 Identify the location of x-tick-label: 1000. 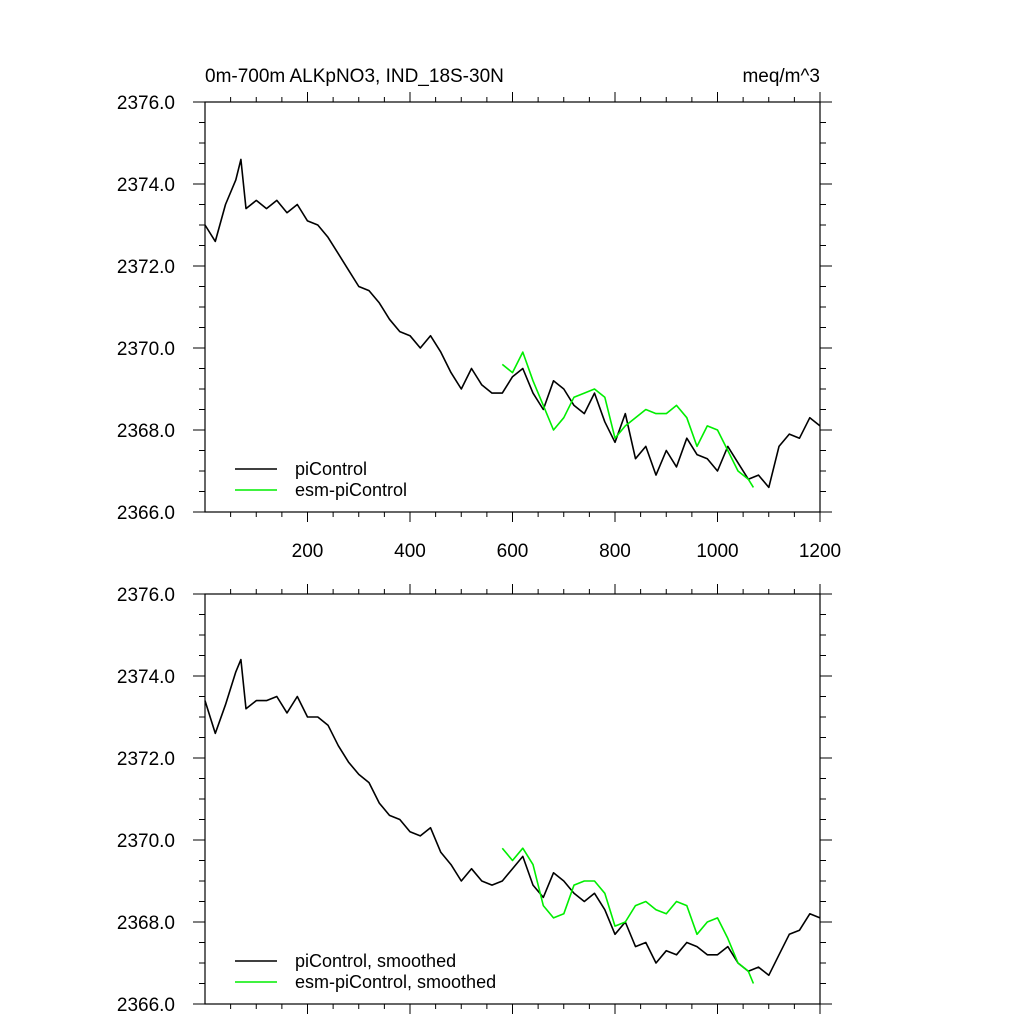
(717, 551).